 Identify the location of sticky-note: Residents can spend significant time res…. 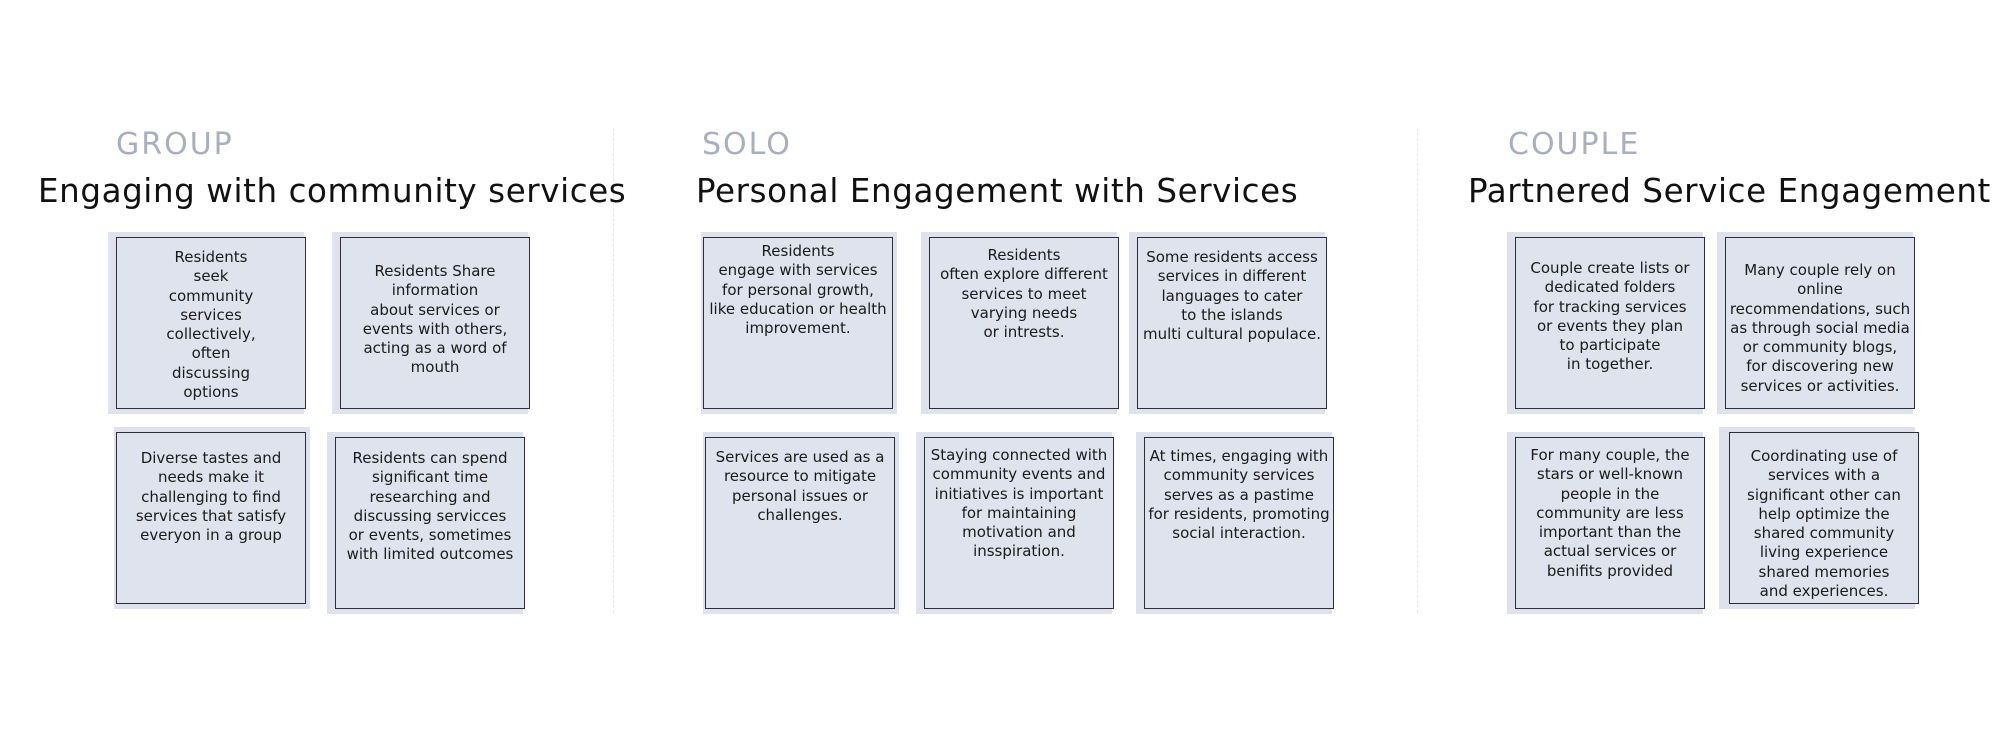
(427, 523).